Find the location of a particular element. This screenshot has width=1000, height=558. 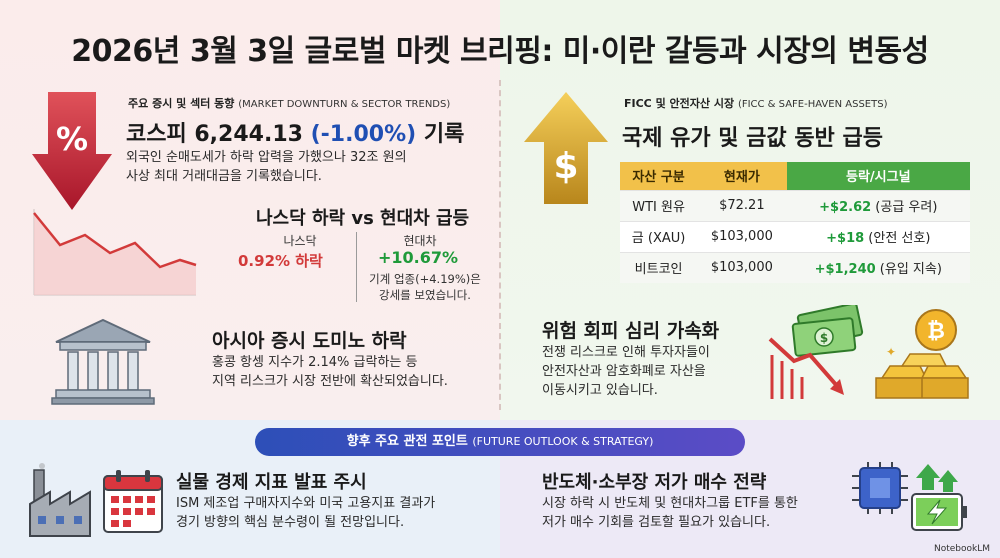

ism-title: 실물 경제 지표 발표 주시 is located at coordinates (271, 482).